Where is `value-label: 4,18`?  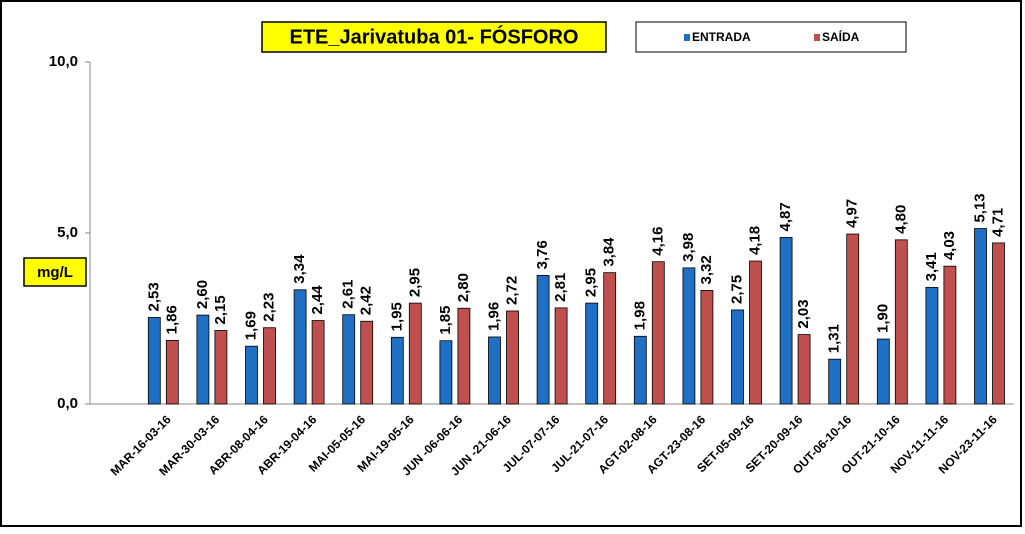
value-label: 4,18 is located at coordinates (754, 240).